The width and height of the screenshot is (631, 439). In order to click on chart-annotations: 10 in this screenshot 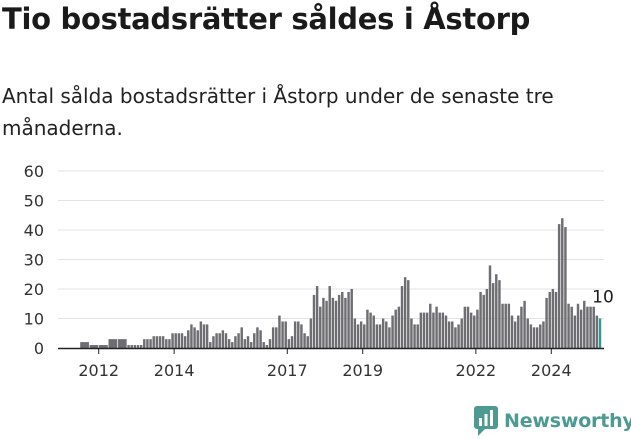, I will do `click(603, 298)`.